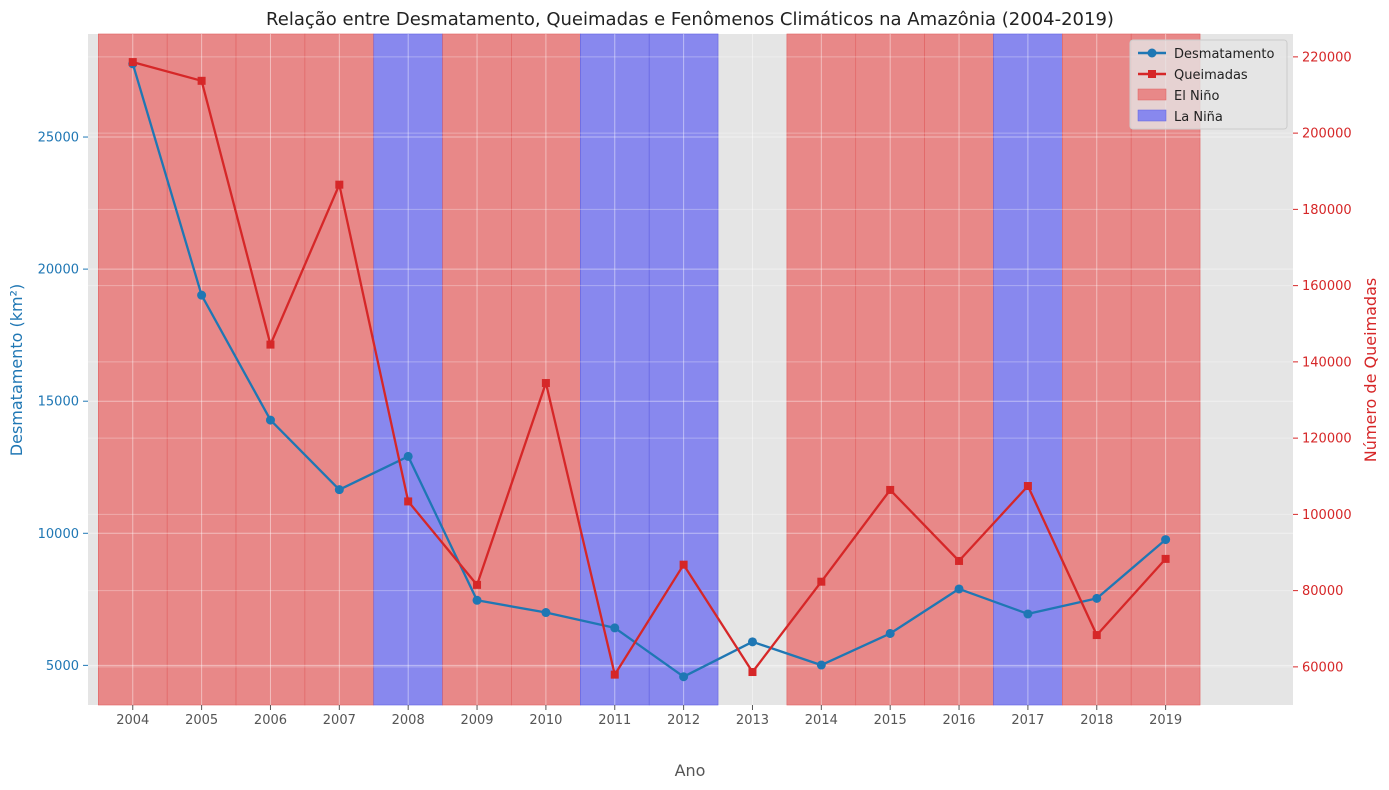  What do you see at coordinates (958, 720) in the screenshot?
I see `x-tick-label-2016: 2016` at bounding box center [958, 720].